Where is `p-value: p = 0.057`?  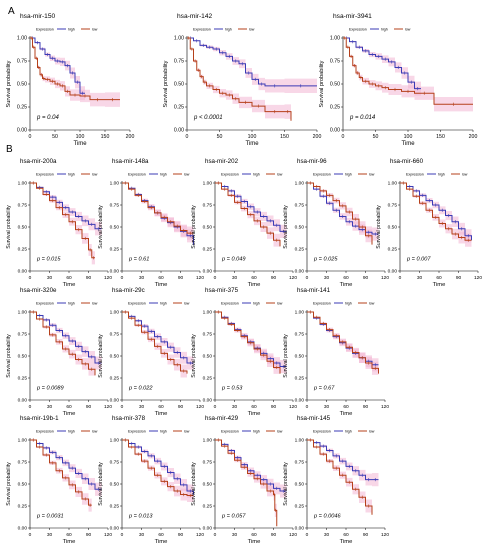 p-value: p = 0.057 is located at coordinates (233, 516).